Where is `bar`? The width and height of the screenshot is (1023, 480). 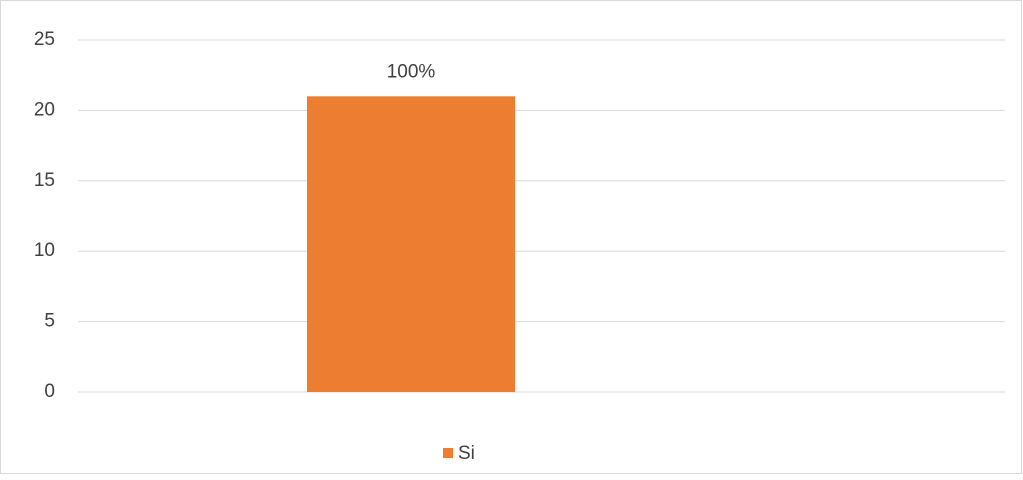
bar is located at coordinates (411, 244).